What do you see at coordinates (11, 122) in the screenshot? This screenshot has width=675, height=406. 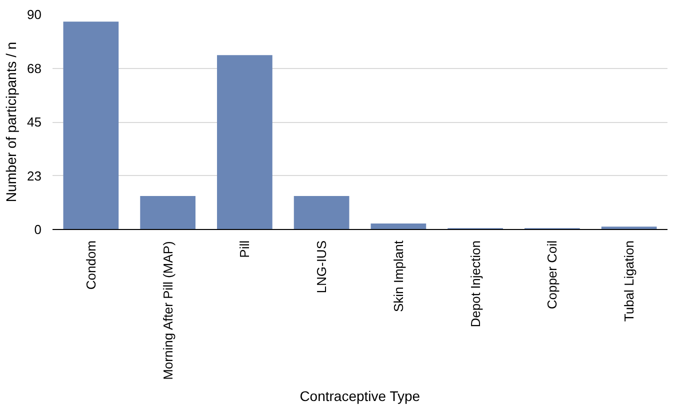 I see `y-axis-title: Number of participants / n` at bounding box center [11, 122].